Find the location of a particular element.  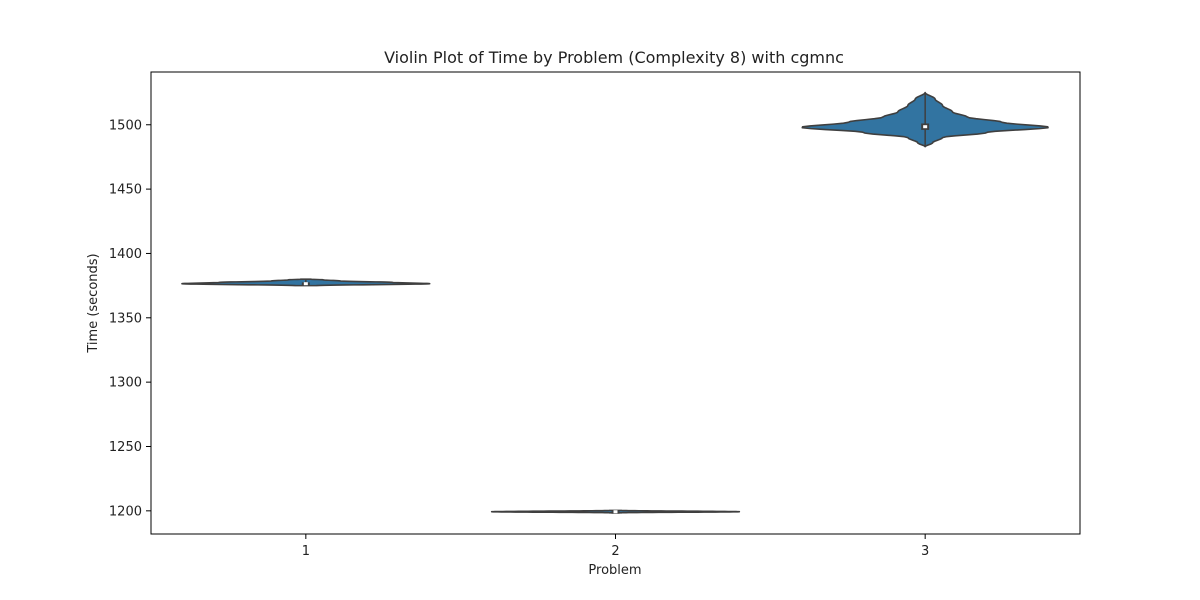

x-axis: 1 2 3 is located at coordinates (615, 546).